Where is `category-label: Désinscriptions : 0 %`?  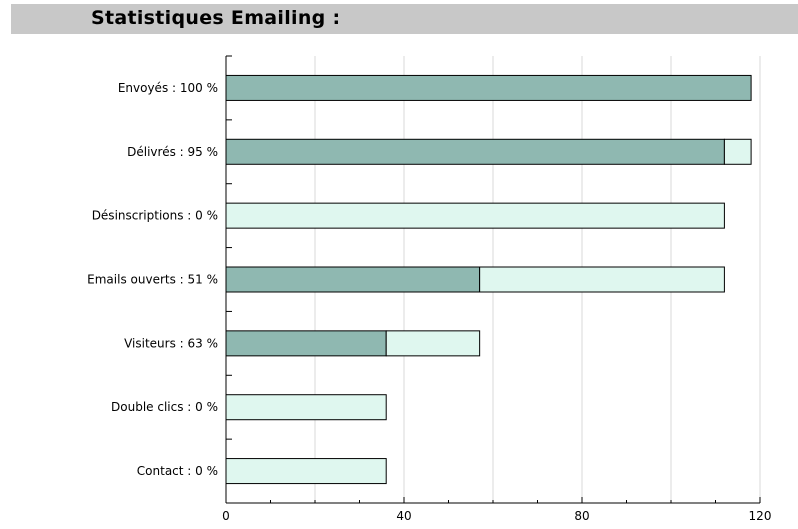
category-label: Désinscriptions : 0 % is located at coordinates (155, 216).